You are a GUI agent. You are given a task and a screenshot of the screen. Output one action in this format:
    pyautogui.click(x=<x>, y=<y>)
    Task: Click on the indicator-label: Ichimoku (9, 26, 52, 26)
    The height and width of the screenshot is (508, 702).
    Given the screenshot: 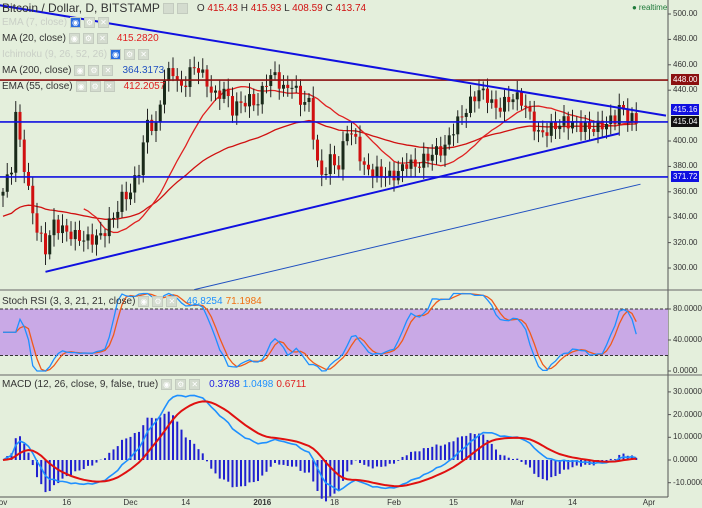 What is the action you would take?
    pyautogui.click(x=55, y=54)
    